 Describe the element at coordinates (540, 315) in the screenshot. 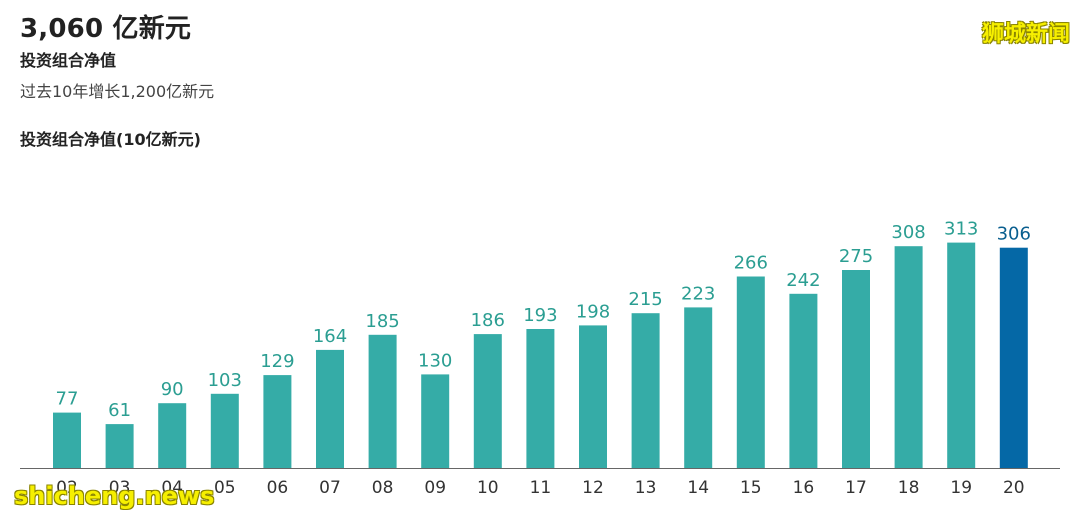

I see `bar-value-label: 193` at that location.